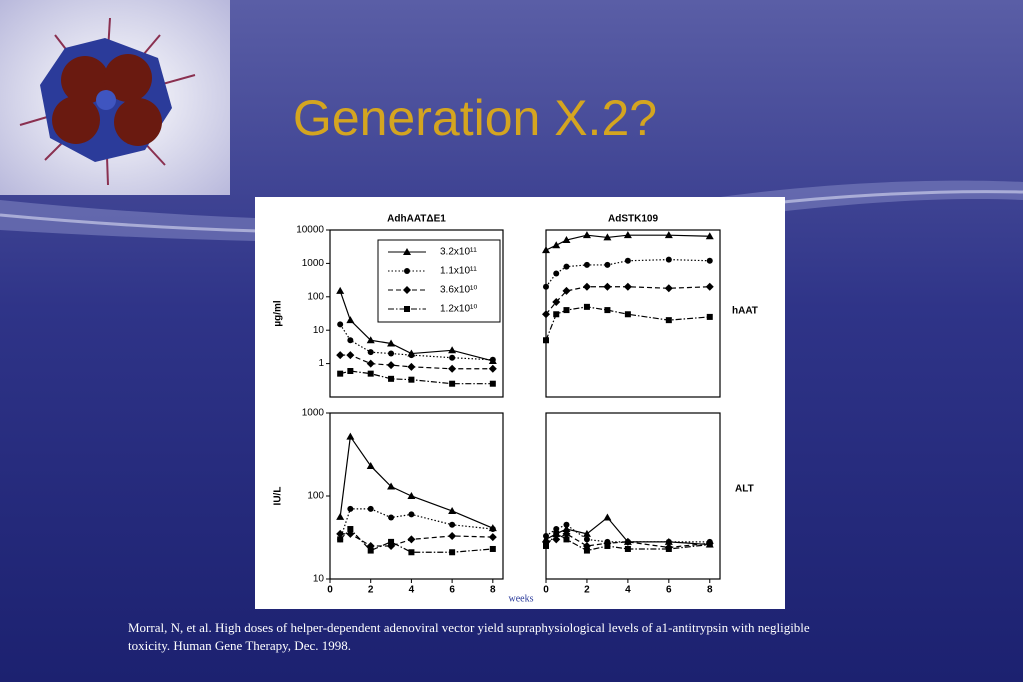 The width and height of the screenshot is (1023, 682). Describe the element at coordinates (521, 598) in the screenshot. I see `x-axis-label: weeks` at that location.